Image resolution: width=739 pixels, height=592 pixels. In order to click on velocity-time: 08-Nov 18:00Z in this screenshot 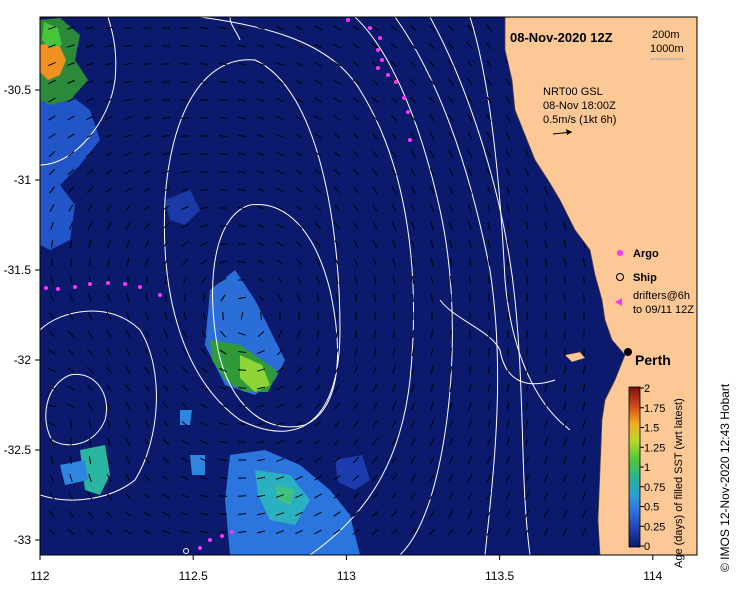, I will do `click(579, 106)`.